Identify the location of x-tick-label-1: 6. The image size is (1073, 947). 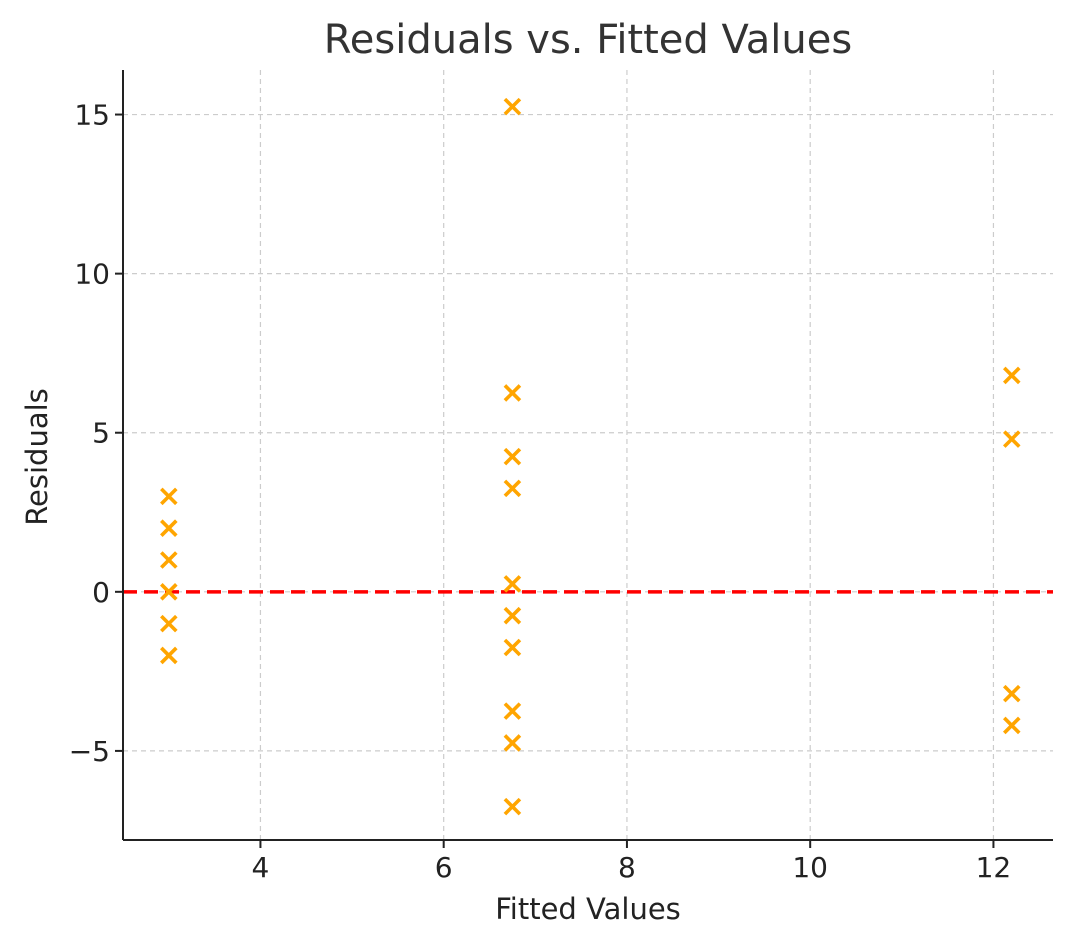
(444, 867).